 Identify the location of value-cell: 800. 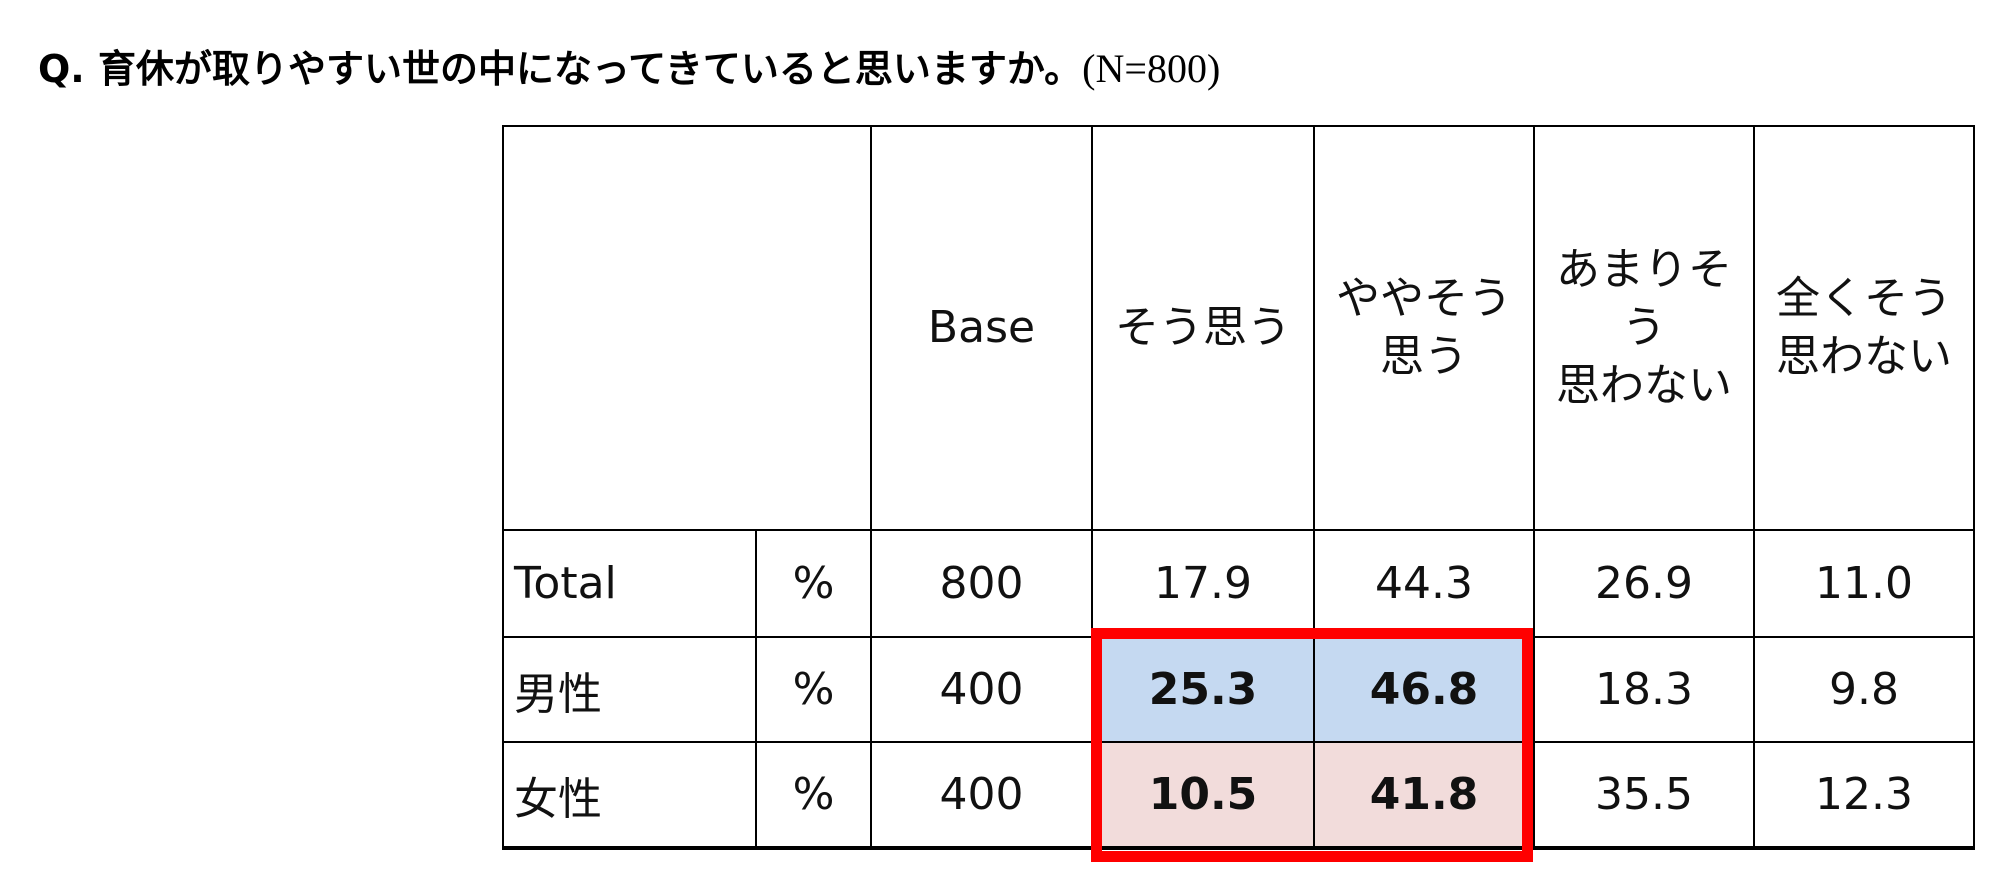
(981, 583).